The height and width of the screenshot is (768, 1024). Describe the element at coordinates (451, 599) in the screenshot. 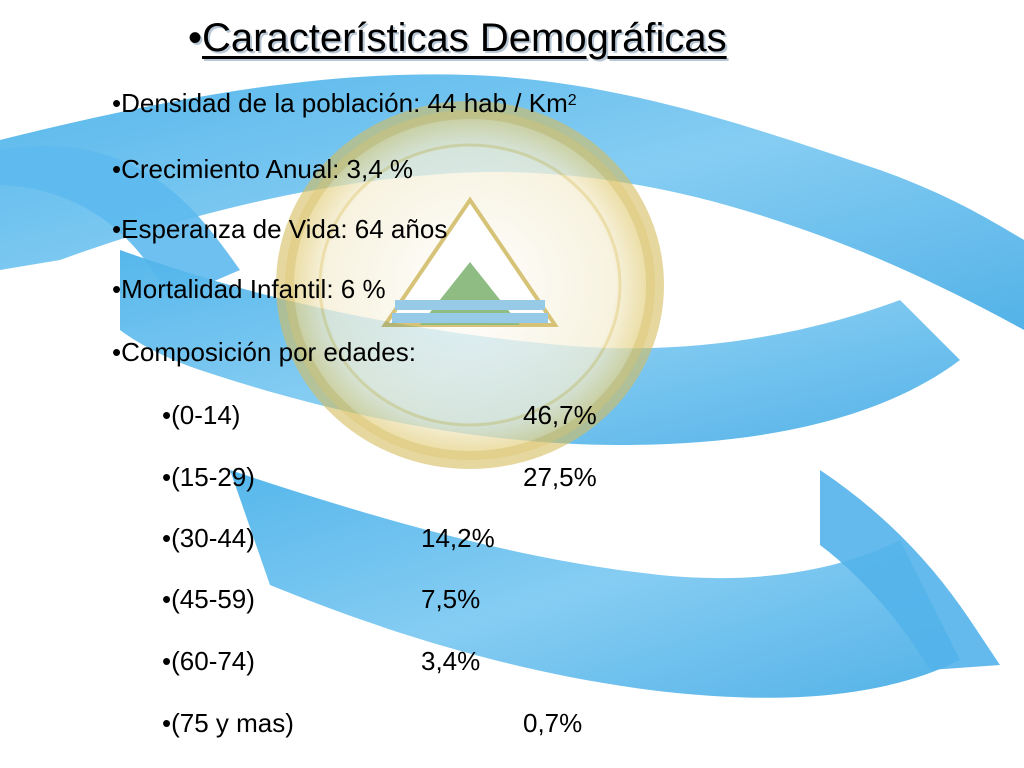

I see `age-group-value: 7,5%` at that location.